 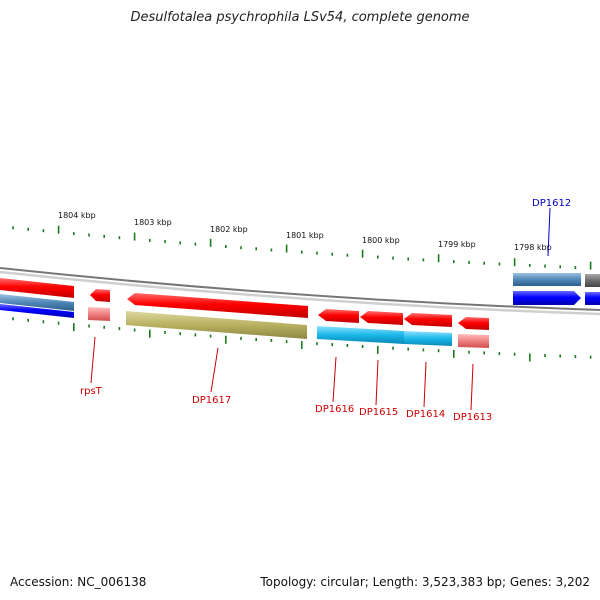 What do you see at coordinates (78, 582) in the screenshot?
I see `accession-text: Accession: NC_006138` at bounding box center [78, 582].